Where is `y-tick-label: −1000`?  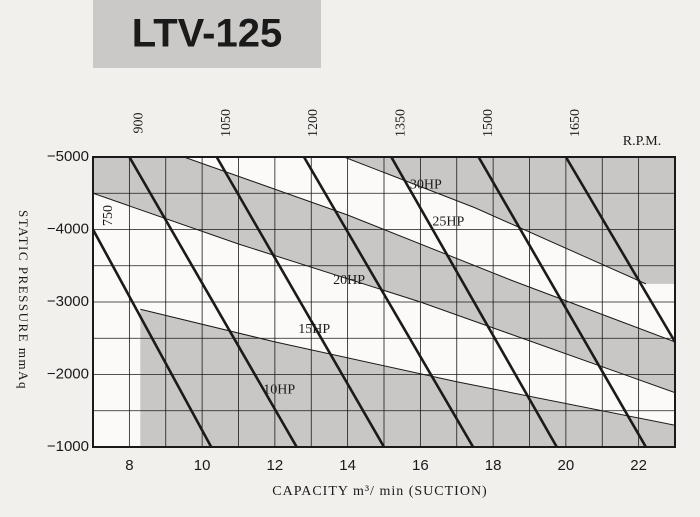
y-tick-label: −1000 is located at coordinates (68, 446).